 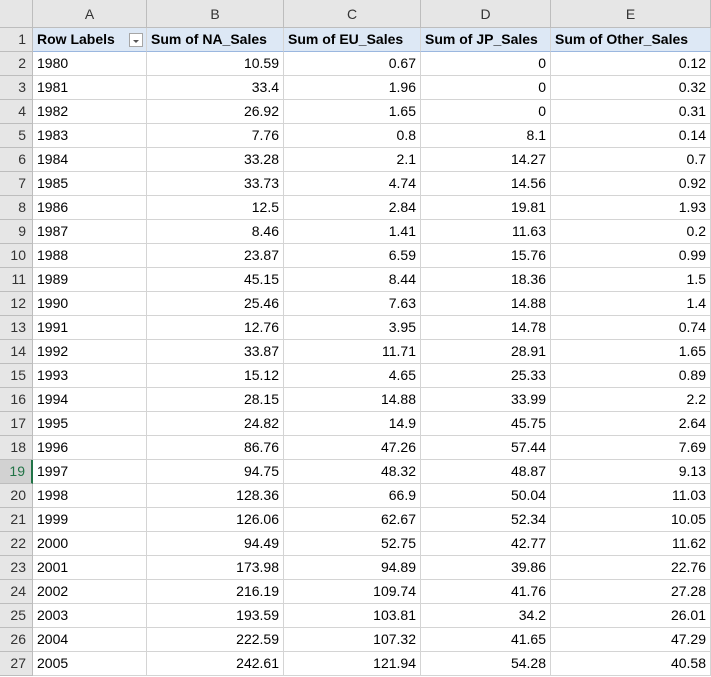 What do you see at coordinates (486, 568) in the screenshot?
I see `value-cell: 39.86` at bounding box center [486, 568].